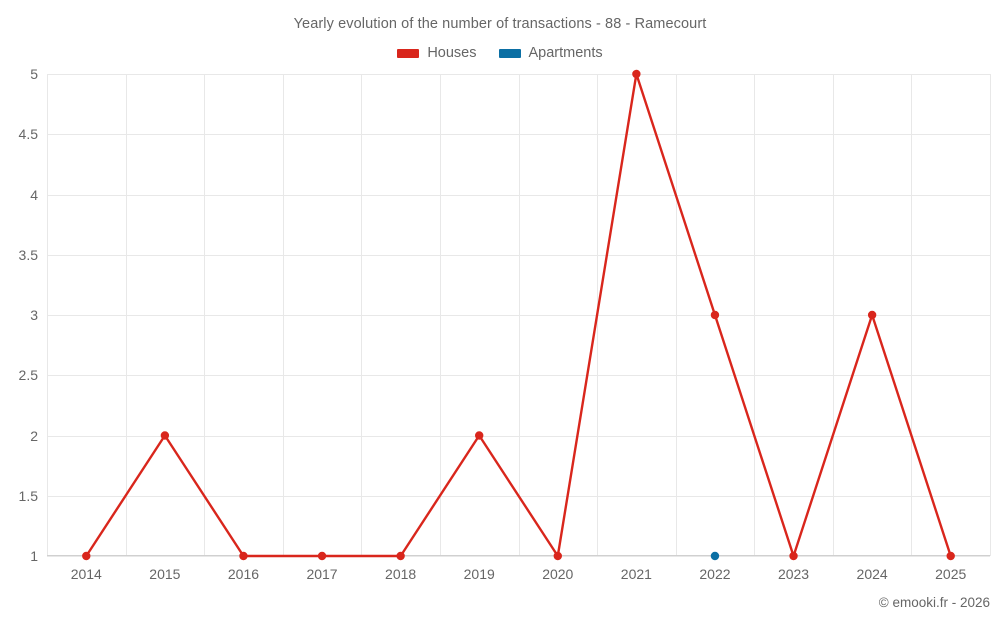 Image resolution: width=1000 pixels, height=625 pixels. I want to click on data-point-apartments, so click(715, 556).